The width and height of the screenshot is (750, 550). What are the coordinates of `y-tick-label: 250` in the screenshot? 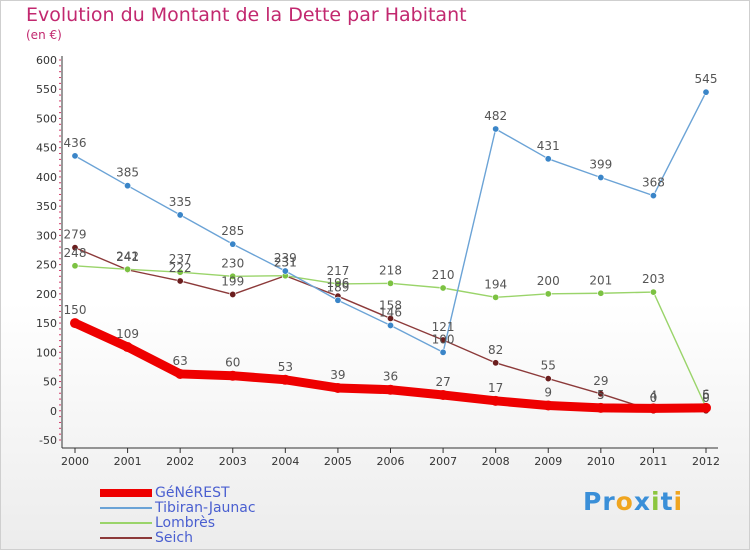 It's located at (46, 265).